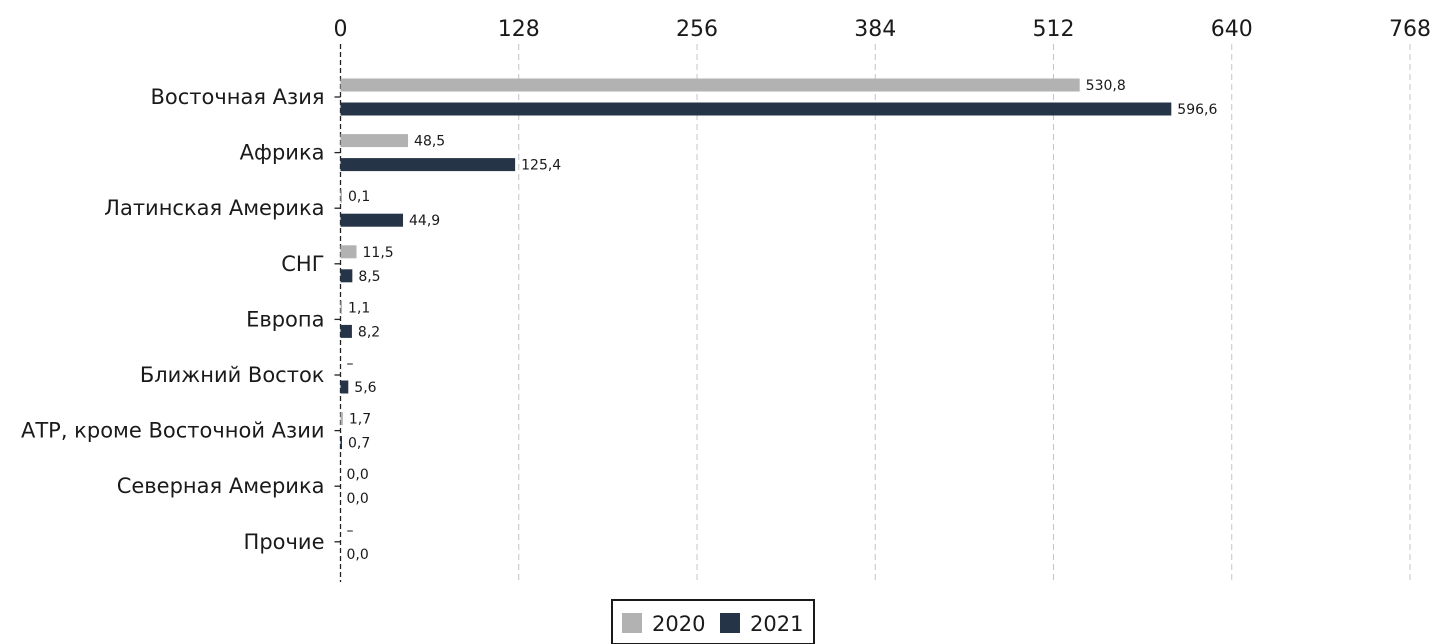  What do you see at coordinates (429, 142) in the screenshot?
I see `data-label-2020: 48,5` at bounding box center [429, 142].